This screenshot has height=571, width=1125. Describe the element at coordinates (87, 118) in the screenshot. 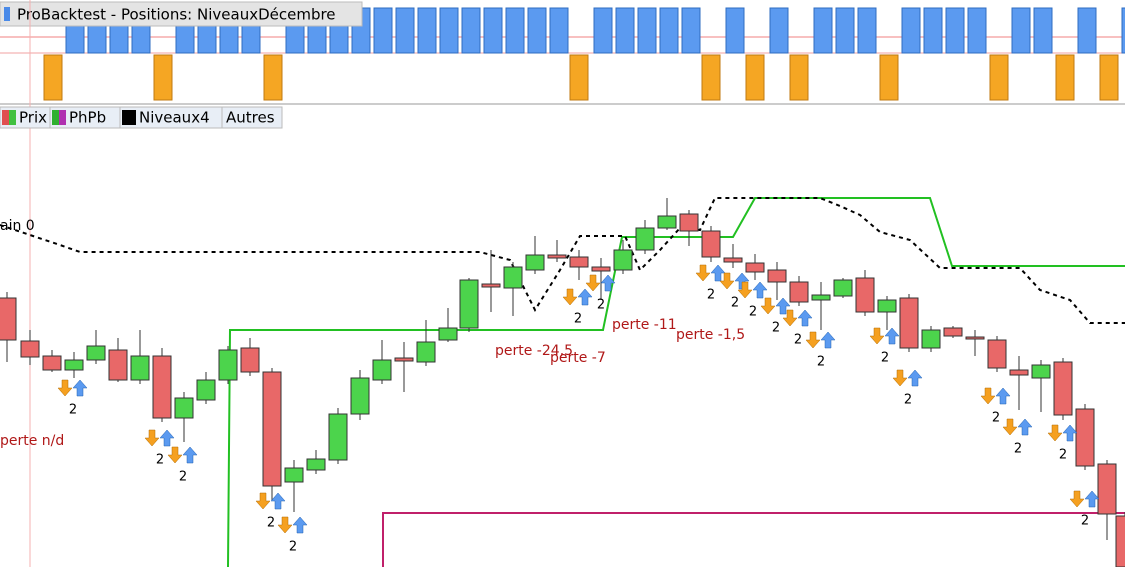

I see `tab-label: PhPb` at that location.